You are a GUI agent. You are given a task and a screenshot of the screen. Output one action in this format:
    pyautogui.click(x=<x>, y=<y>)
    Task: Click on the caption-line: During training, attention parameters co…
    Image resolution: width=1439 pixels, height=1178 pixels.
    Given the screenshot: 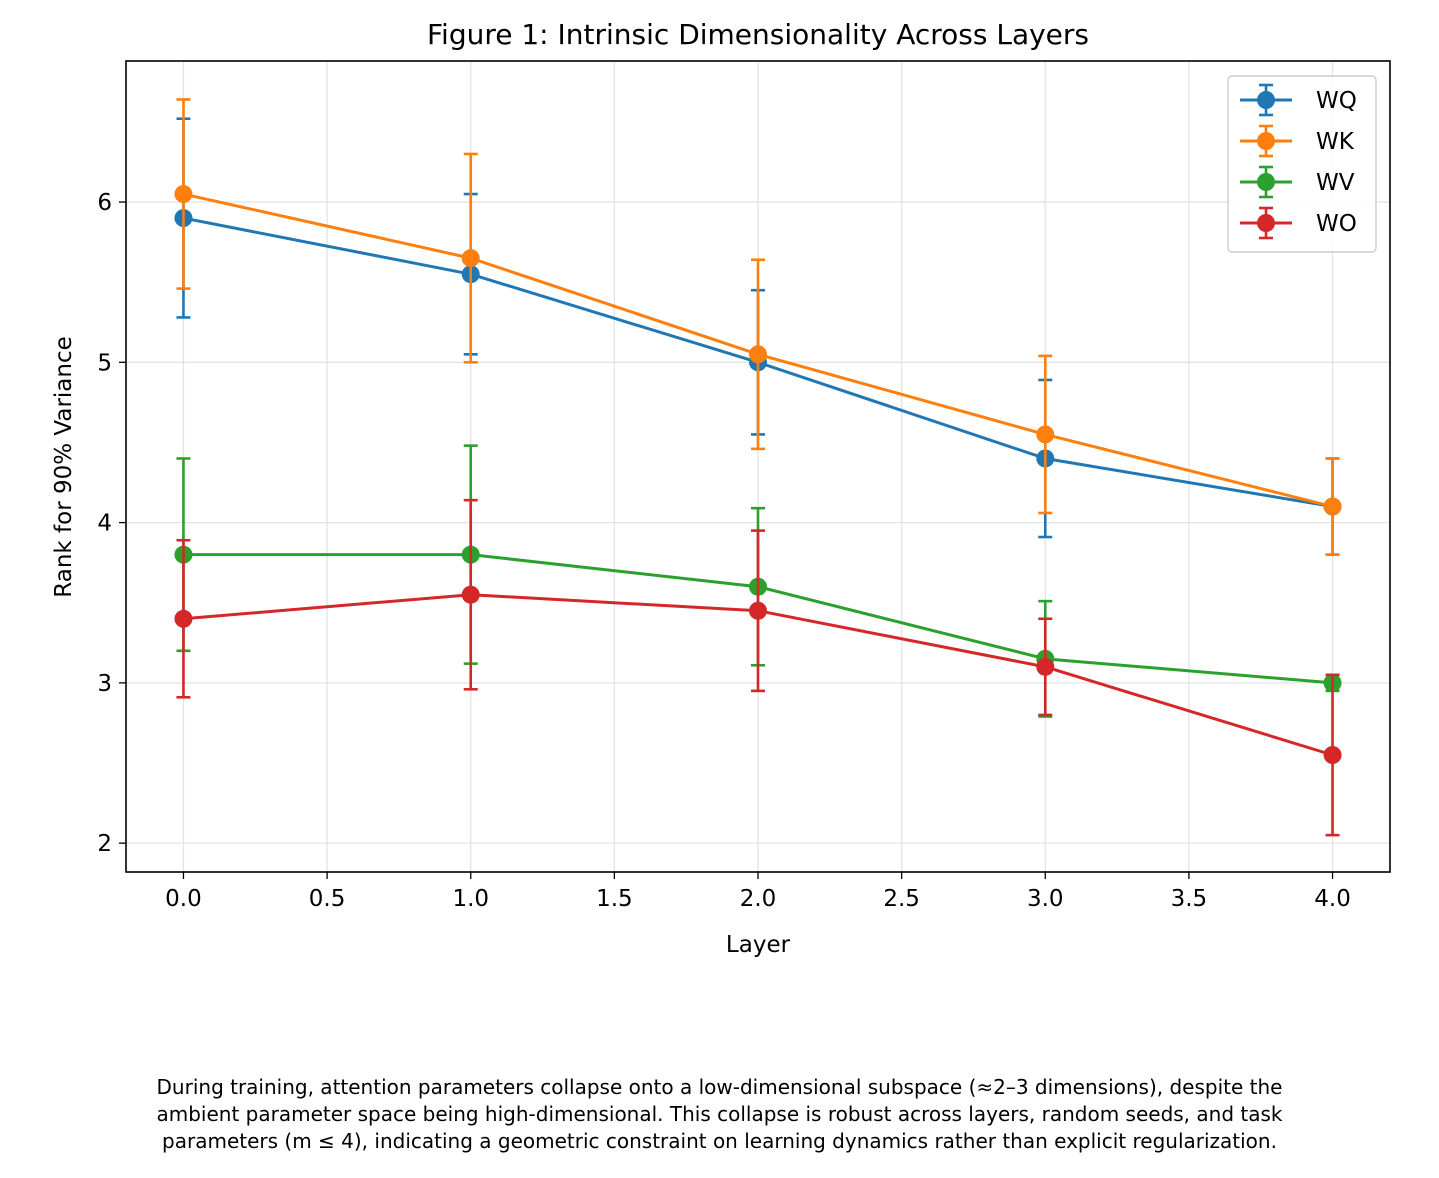 What is the action you would take?
    pyautogui.click(x=719, y=1087)
    